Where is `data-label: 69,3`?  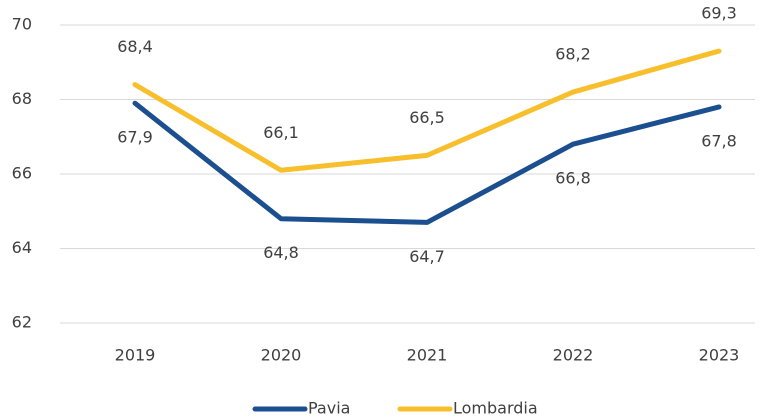
data-label: 69,3 is located at coordinates (719, 13).